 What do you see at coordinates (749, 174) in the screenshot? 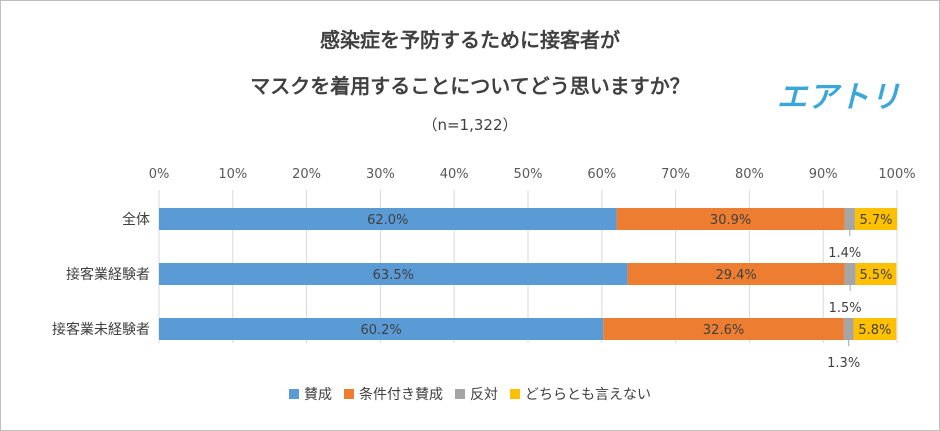
I see `x-tick-label: 80%` at bounding box center [749, 174].